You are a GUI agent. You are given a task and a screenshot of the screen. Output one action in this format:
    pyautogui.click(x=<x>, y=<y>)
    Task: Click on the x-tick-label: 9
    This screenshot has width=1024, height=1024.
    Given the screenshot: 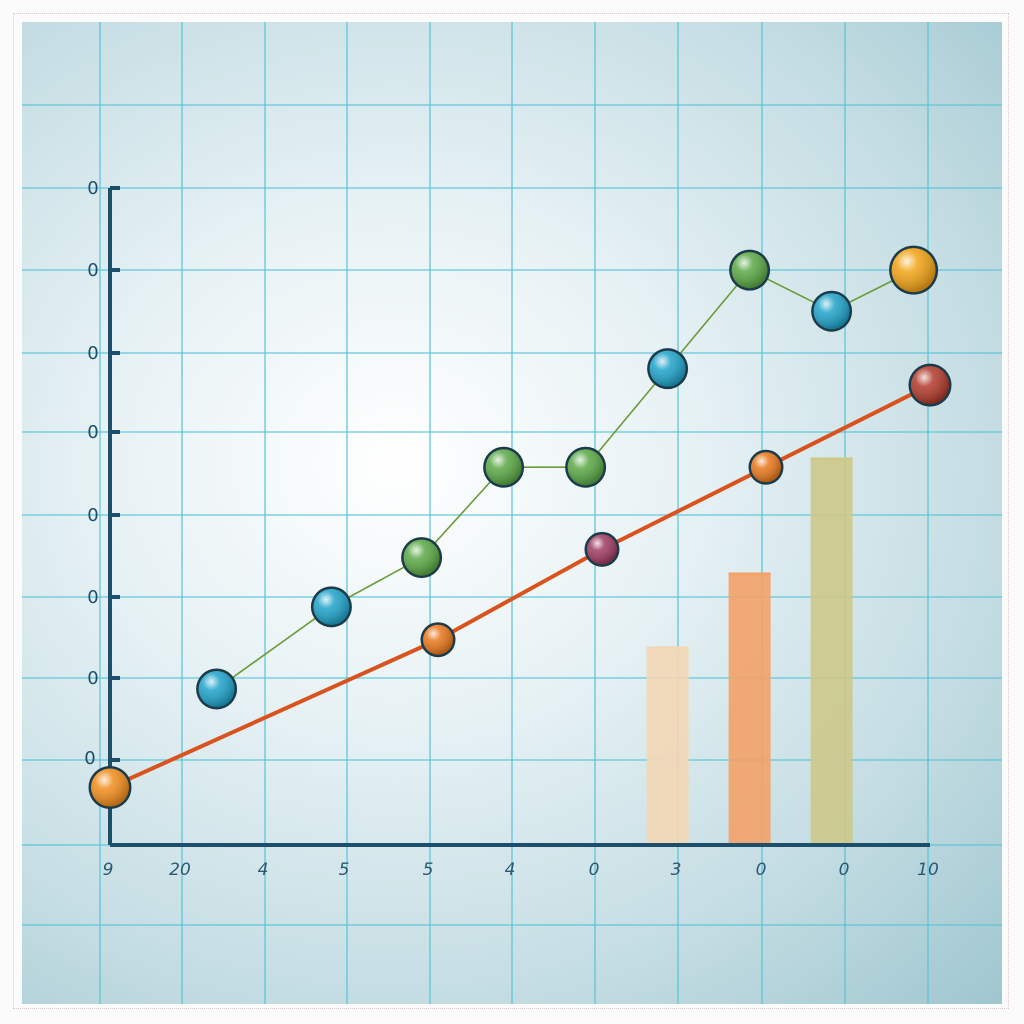 What is the action you would take?
    pyautogui.click(x=108, y=870)
    